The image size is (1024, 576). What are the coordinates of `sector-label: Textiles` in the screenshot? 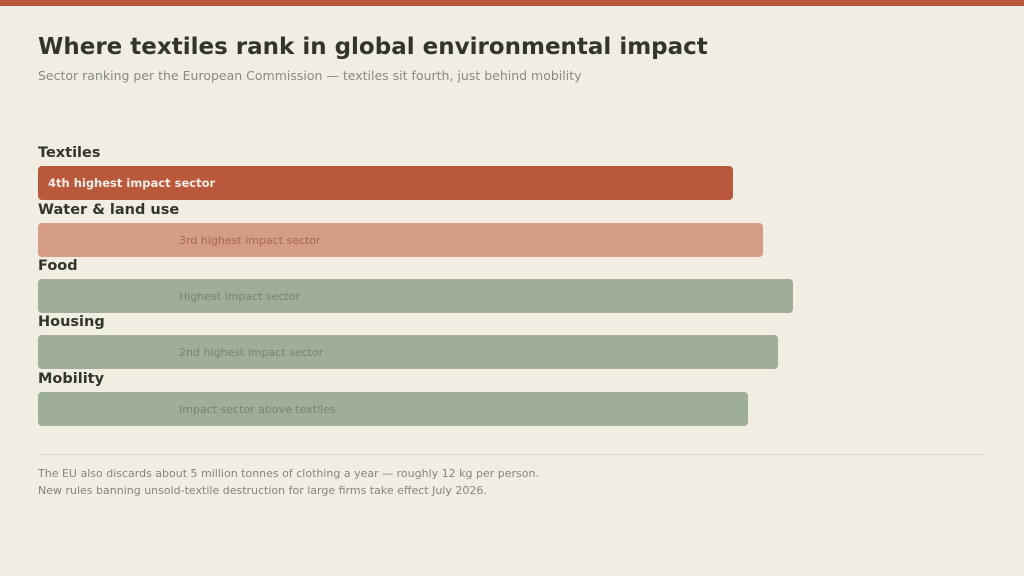 It's located at (69, 153).